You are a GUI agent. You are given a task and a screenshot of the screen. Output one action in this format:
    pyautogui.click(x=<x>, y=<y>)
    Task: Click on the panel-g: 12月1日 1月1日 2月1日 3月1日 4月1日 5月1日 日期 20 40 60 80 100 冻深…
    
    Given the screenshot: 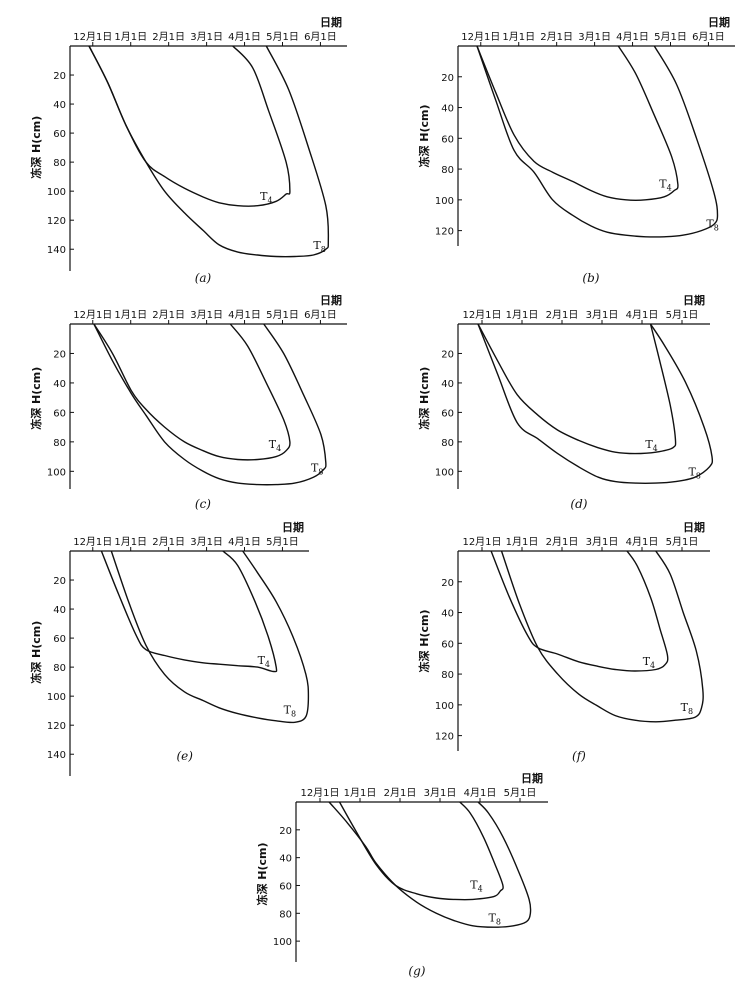 What is the action you would take?
    pyautogui.click(x=401, y=874)
    